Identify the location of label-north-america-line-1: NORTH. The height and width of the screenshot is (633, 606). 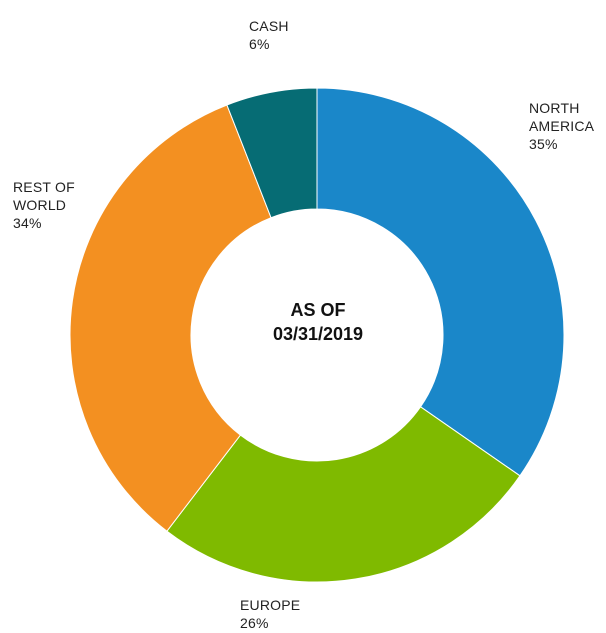
(554, 108).